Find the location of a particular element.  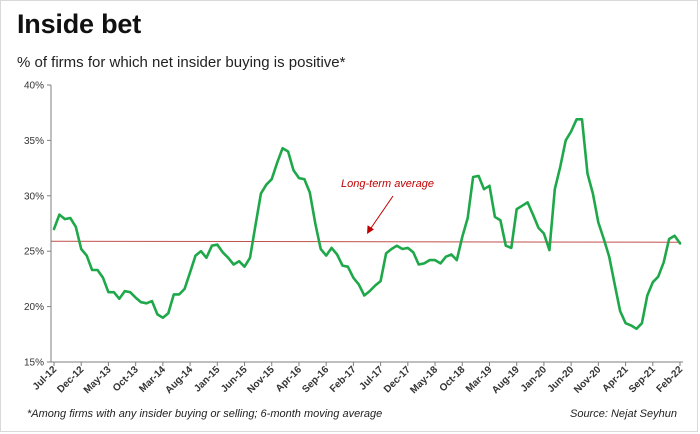

x-tick-label: Sep-21 is located at coordinates (642, 379).